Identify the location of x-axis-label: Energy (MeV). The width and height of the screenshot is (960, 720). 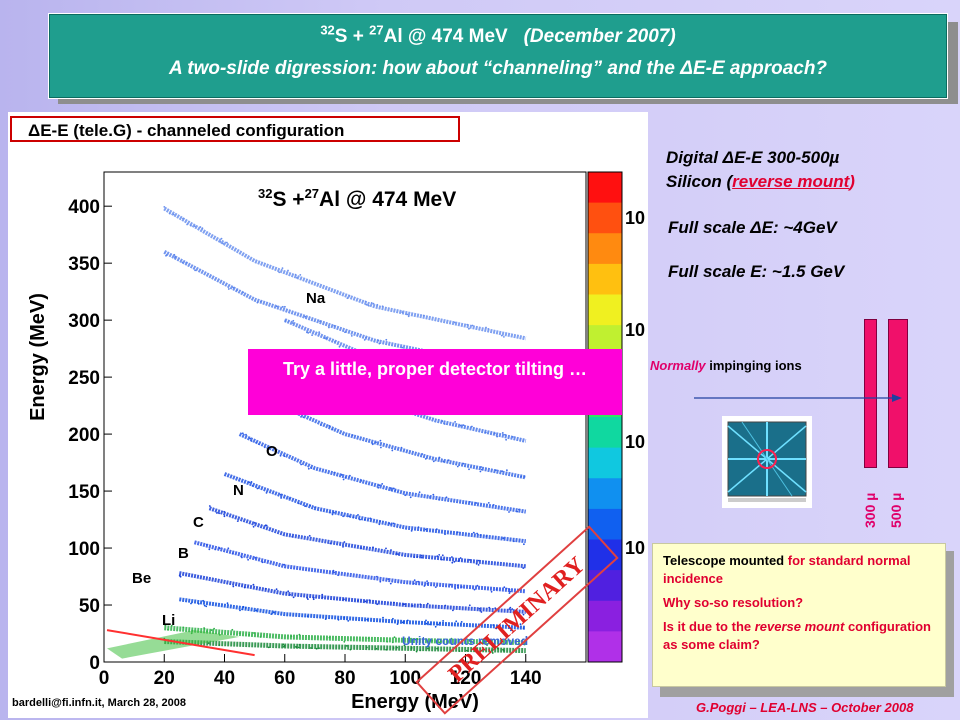
(415, 702).